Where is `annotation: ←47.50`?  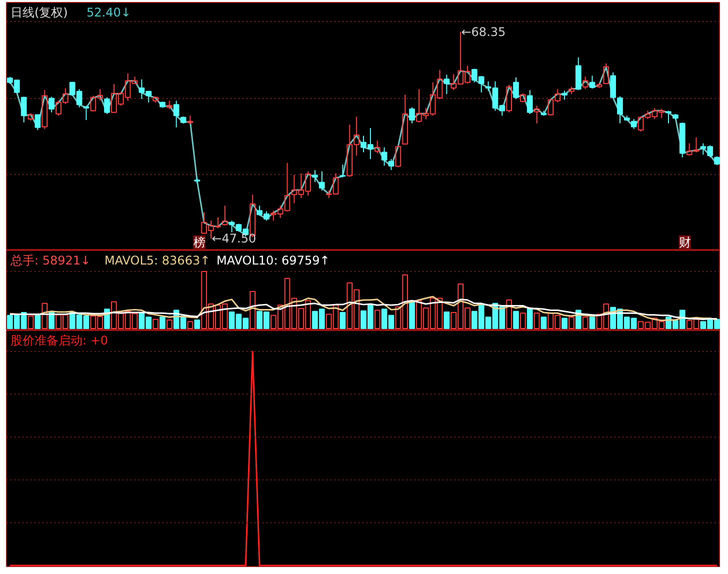 annotation: ←47.50 is located at coordinates (234, 239).